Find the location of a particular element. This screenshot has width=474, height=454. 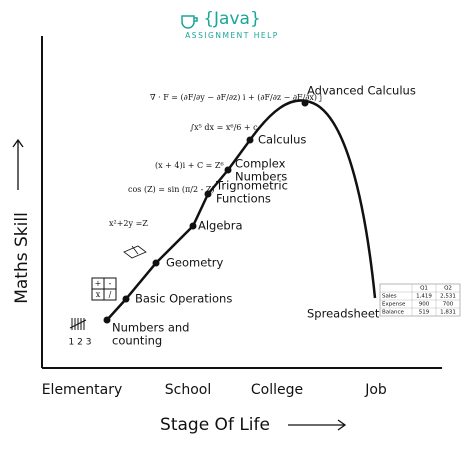

table-header: Q1 is located at coordinates (424, 289).